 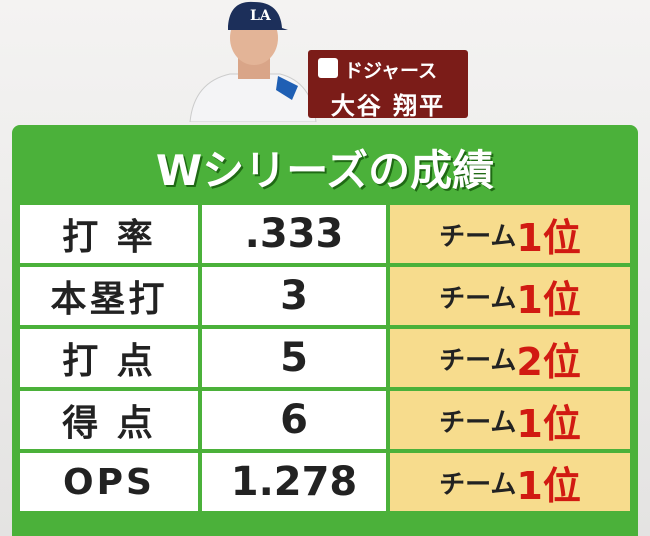 I want to click on row-label: 本塁打, so click(x=109, y=296).